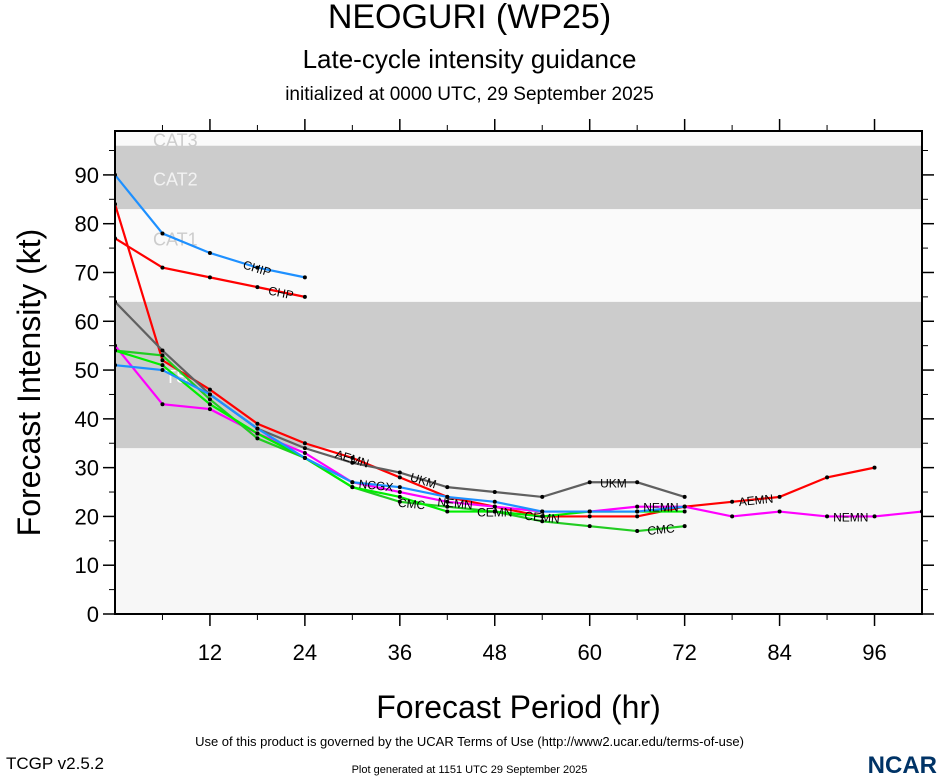 This screenshot has height=780, width=939. Describe the element at coordinates (305, 652) in the screenshot. I see `x-tick-label: 24` at that location.